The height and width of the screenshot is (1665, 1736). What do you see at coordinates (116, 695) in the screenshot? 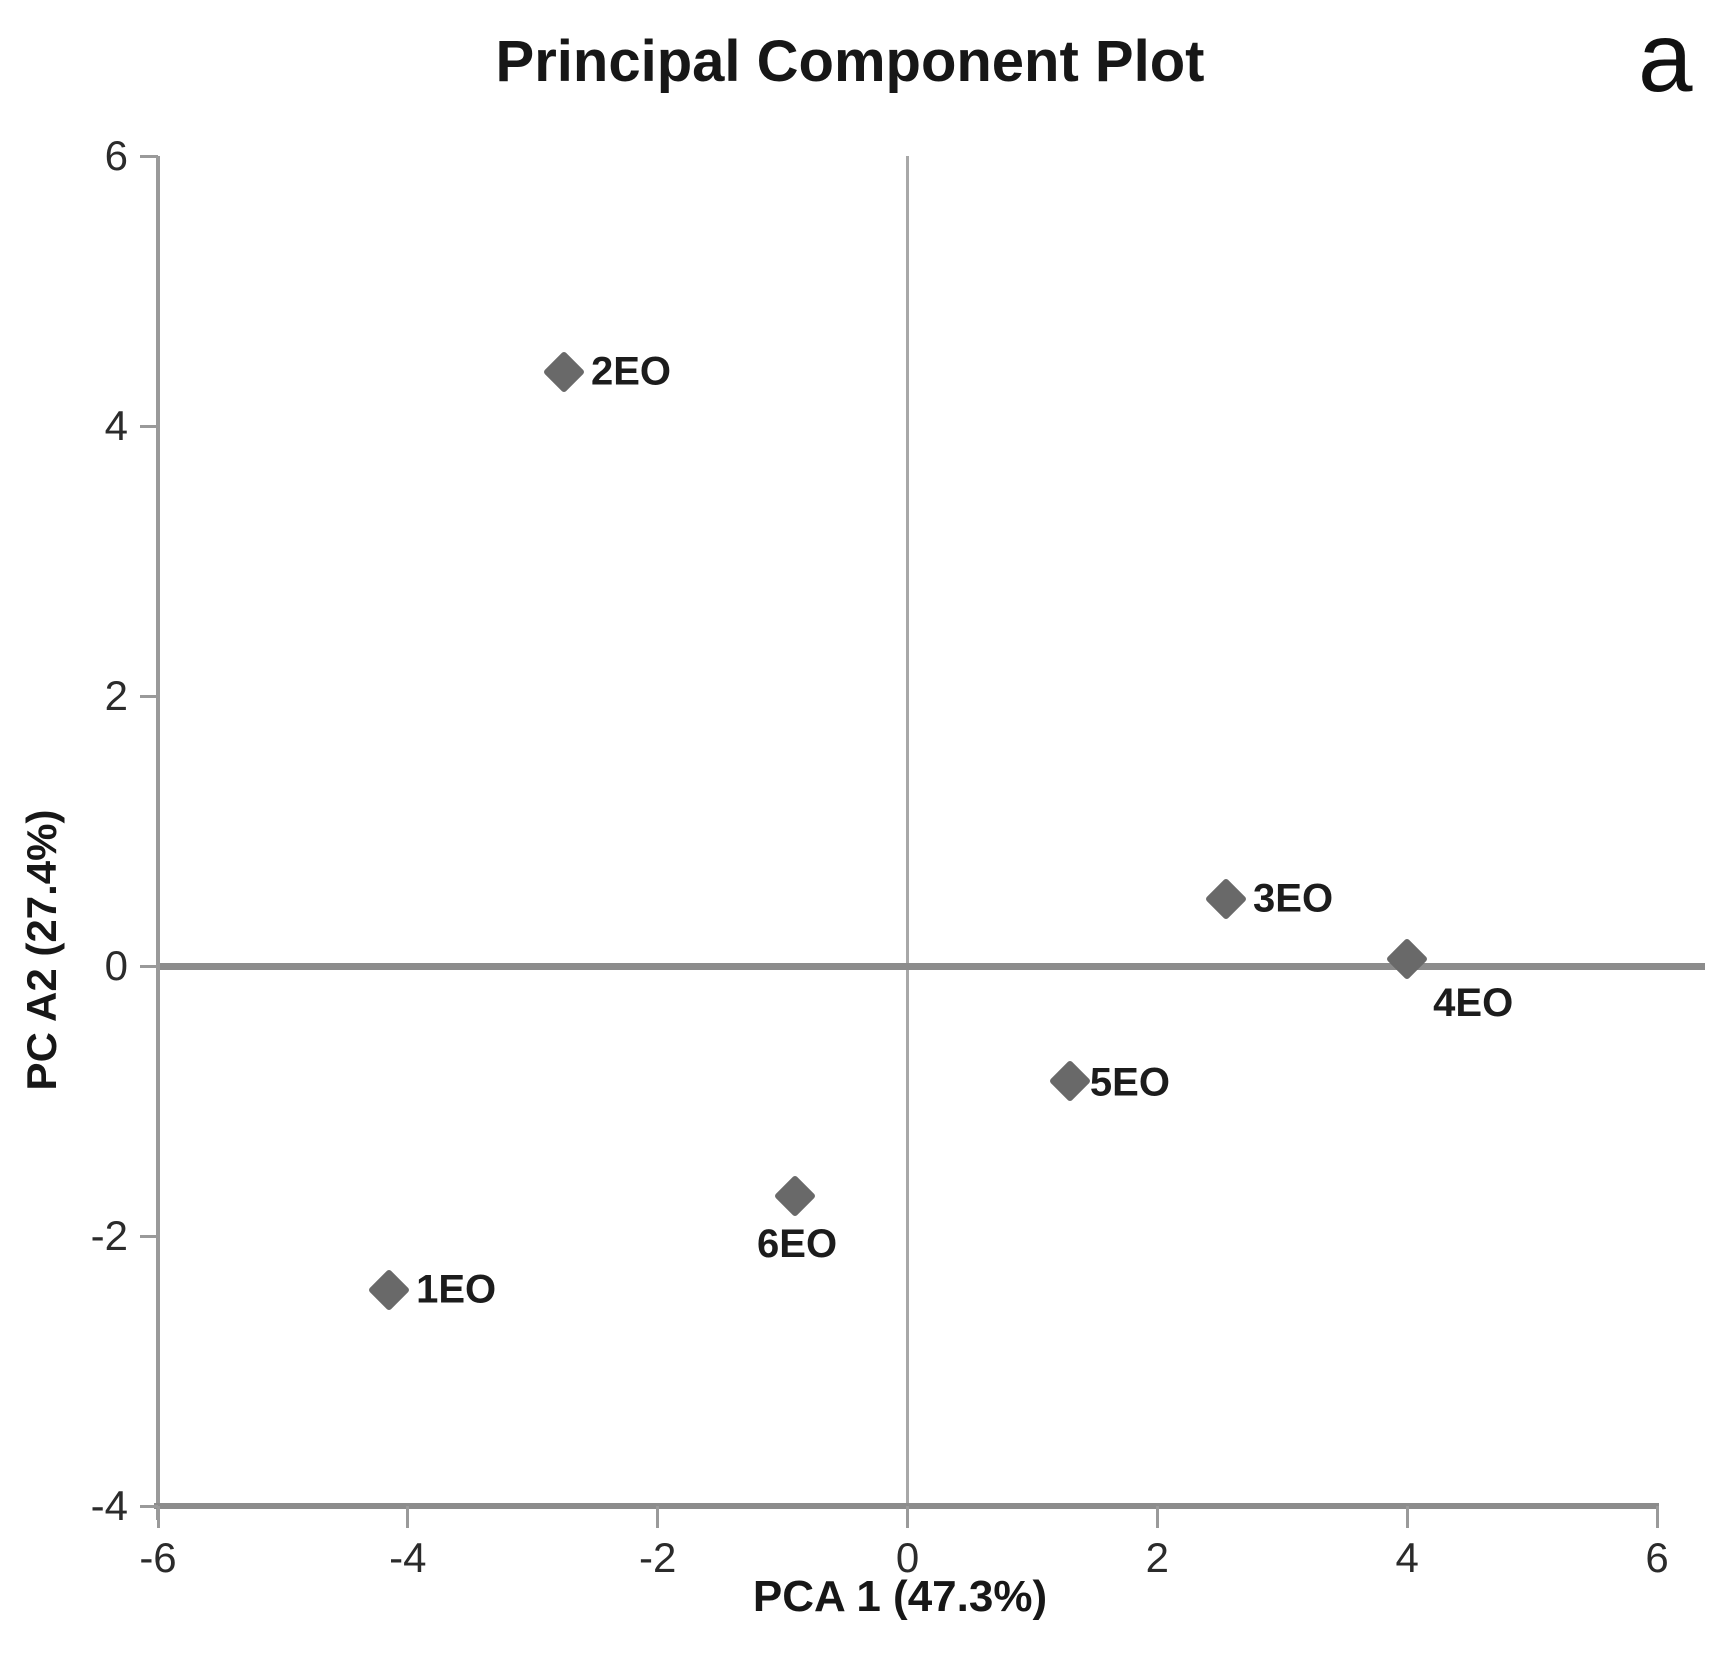
I see `y-tick-label: 2` at bounding box center [116, 695].